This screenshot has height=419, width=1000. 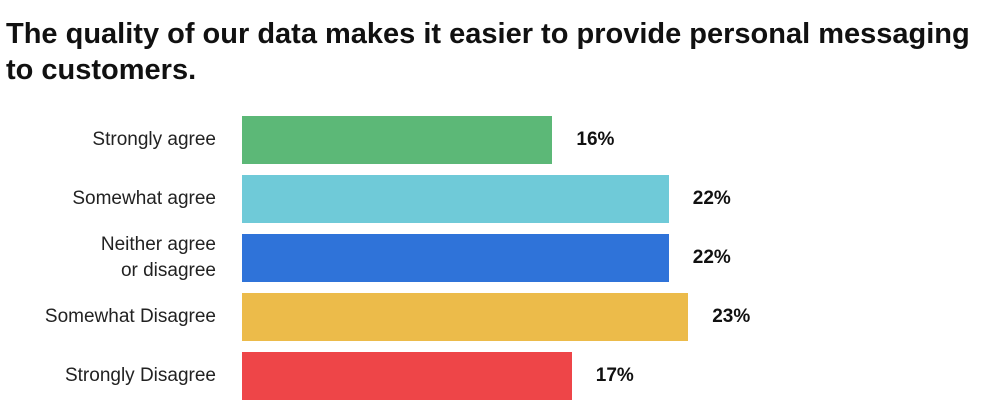 I want to click on category-label: Strongly Disagree, so click(x=140, y=375).